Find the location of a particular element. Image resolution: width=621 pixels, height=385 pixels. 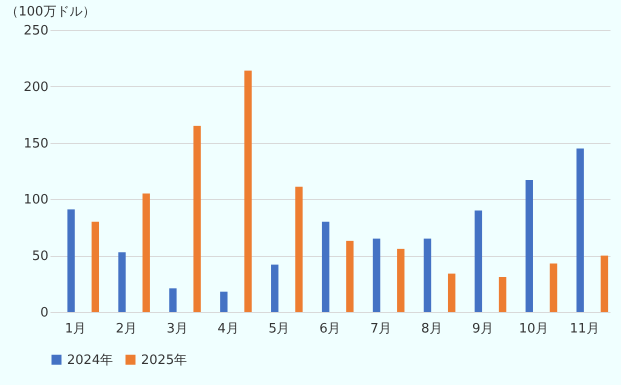

legend-label: 2025年 is located at coordinates (164, 360).